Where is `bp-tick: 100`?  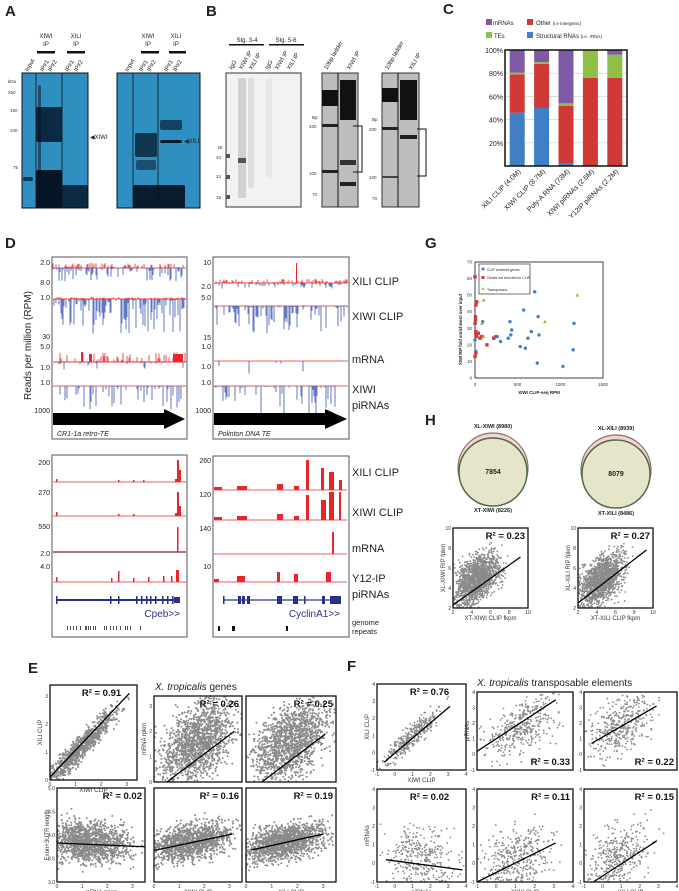
bp-tick: 100 is located at coordinates (313, 173).